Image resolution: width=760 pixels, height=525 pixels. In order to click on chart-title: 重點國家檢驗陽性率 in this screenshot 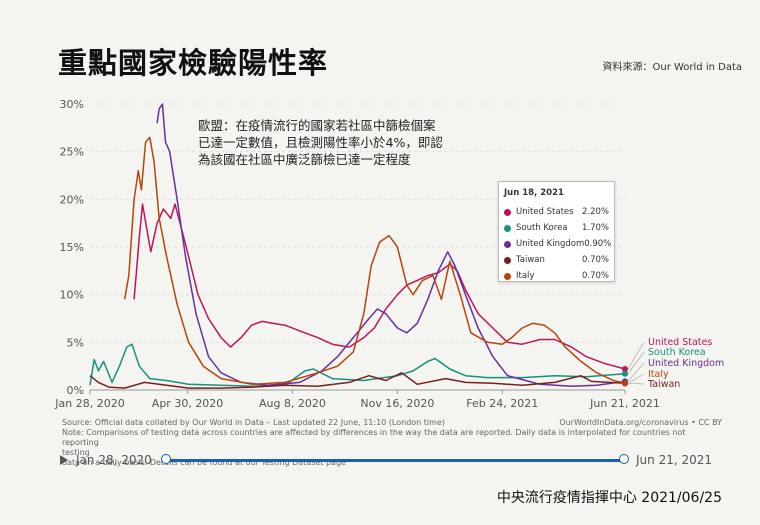, I will do `click(193, 63)`.